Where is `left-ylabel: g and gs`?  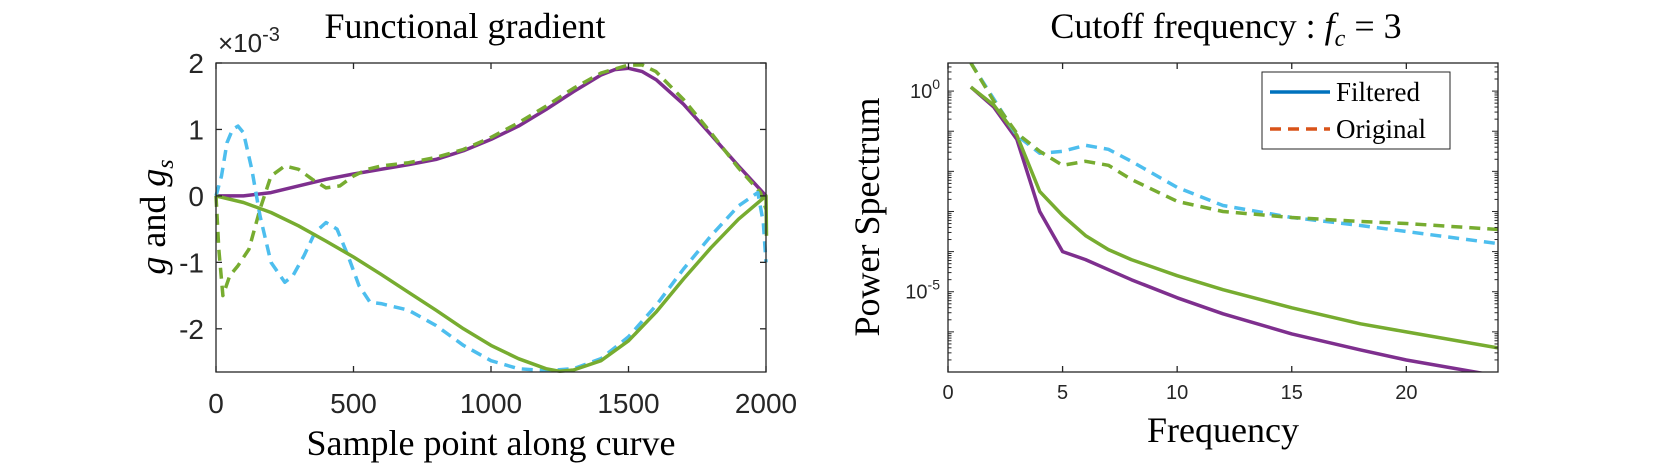 left-ylabel: g and gs is located at coordinates (156, 216).